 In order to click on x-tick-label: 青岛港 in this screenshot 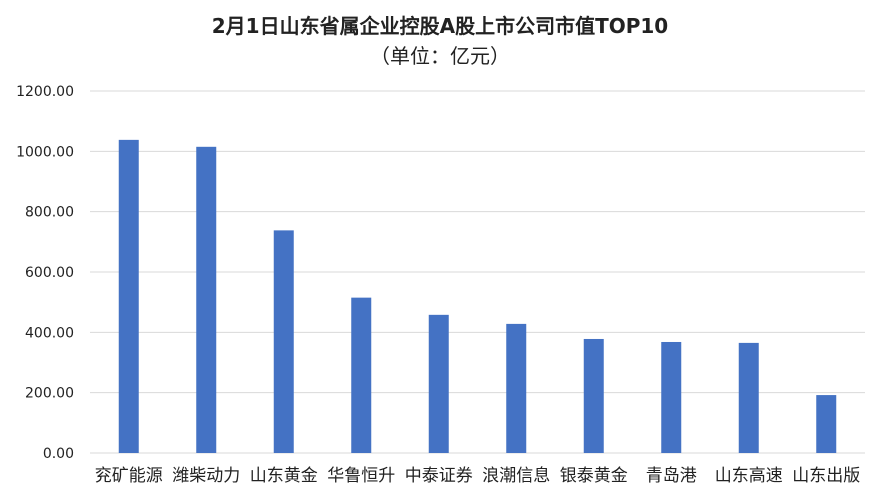, I will do `click(671, 476)`.